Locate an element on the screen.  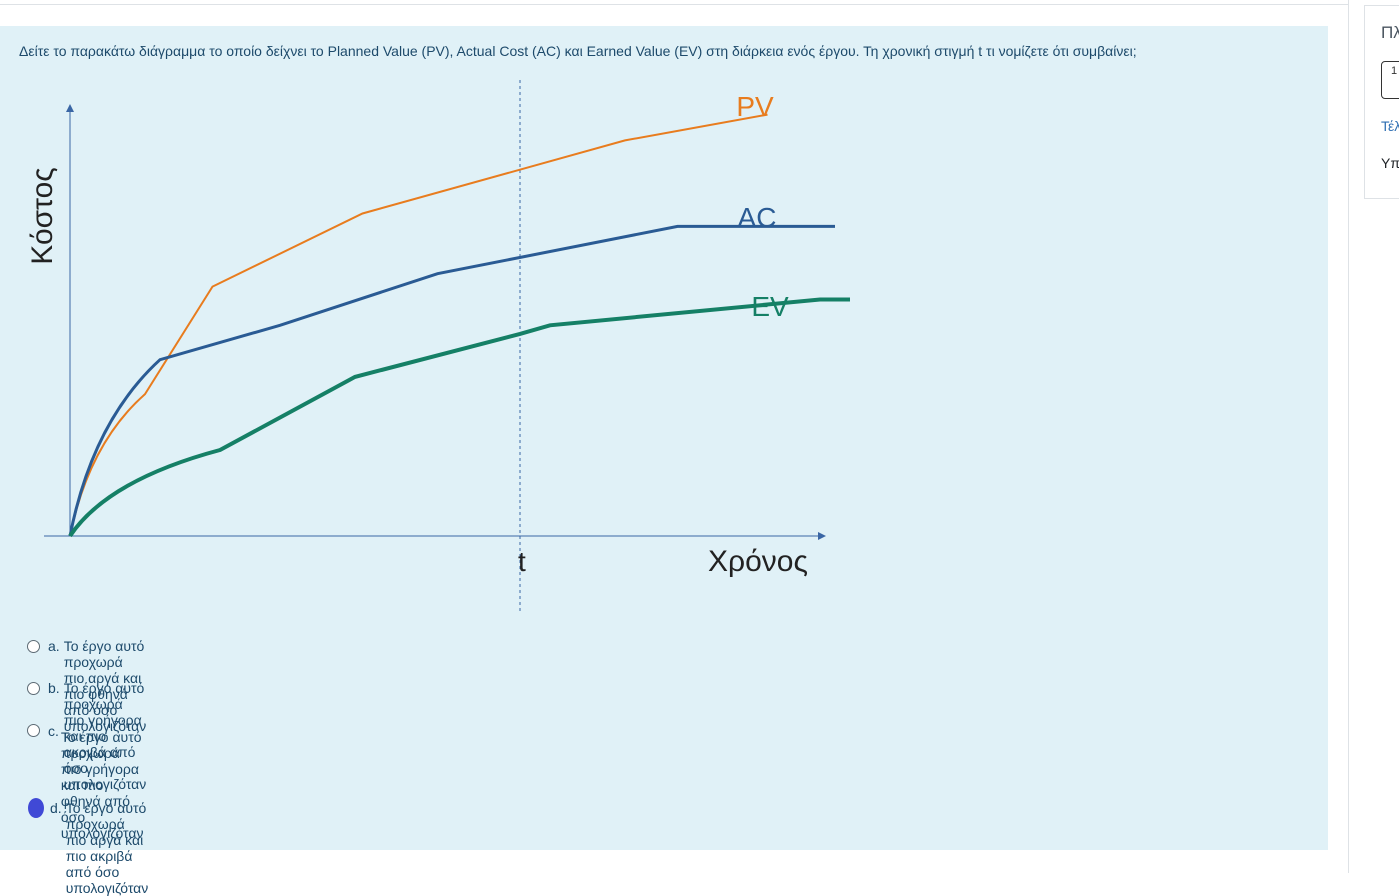
radio-d-selected is located at coordinates (36, 808).